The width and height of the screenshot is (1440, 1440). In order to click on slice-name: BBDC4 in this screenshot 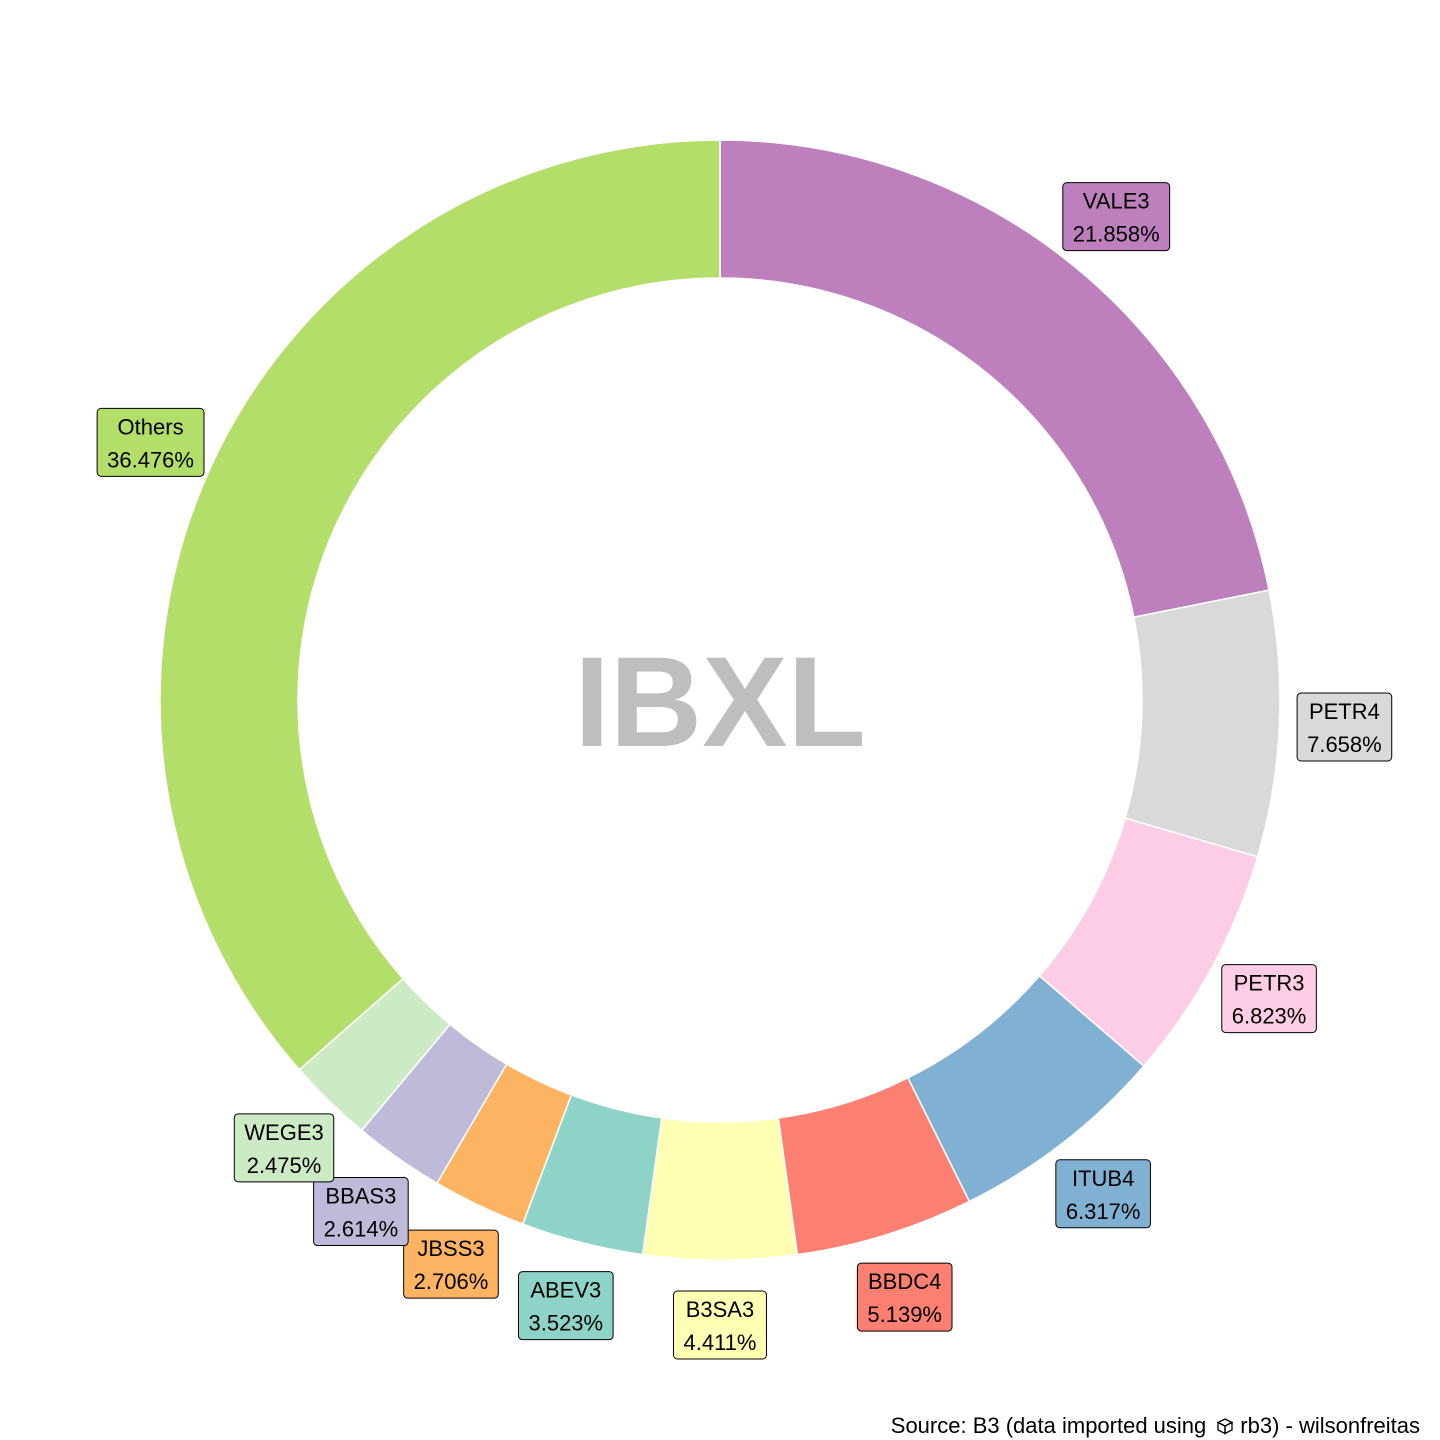, I will do `click(904, 1281)`.